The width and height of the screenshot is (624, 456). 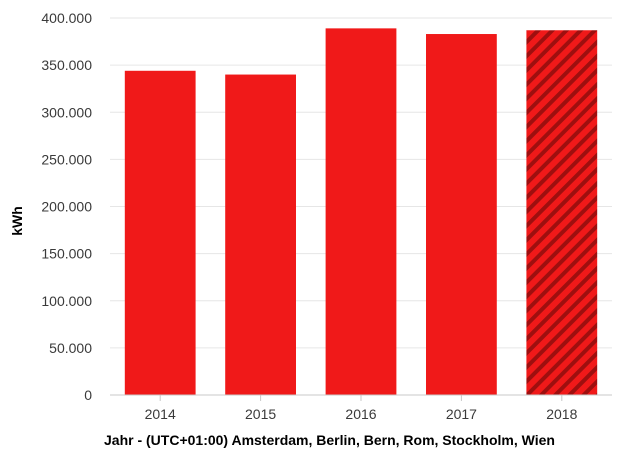 What do you see at coordinates (361, 397) in the screenshot?
I see `axes` at bounding box center [361, 397].